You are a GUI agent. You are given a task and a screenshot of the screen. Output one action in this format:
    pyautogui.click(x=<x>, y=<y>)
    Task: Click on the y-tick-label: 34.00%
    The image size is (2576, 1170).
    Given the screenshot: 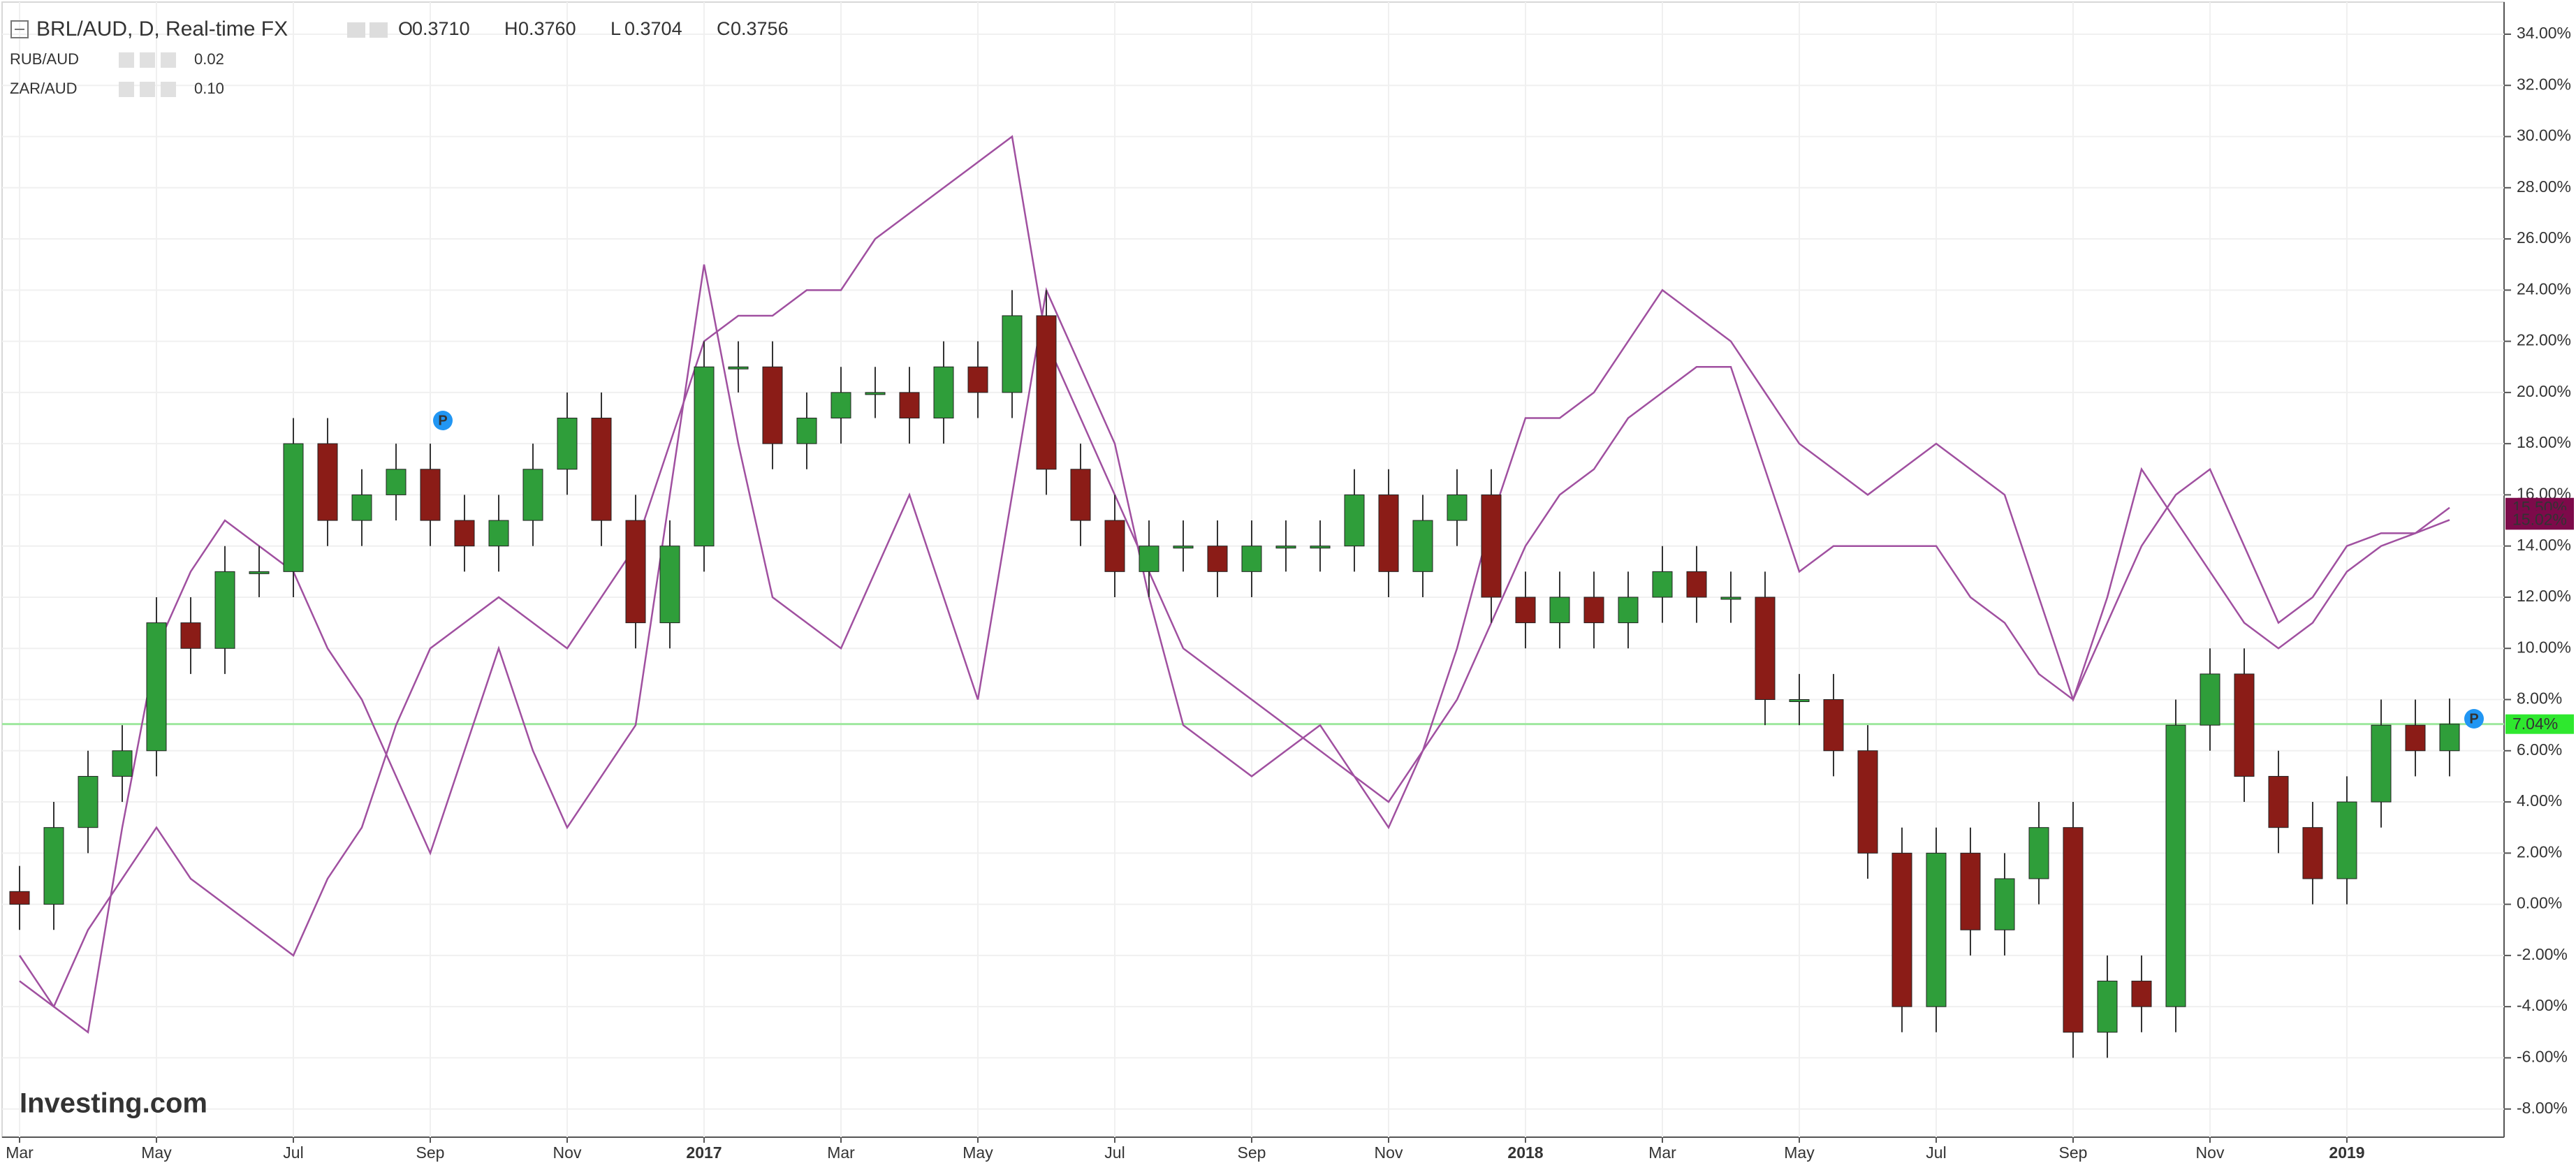 What is the action you would take?
    pyautogui.click(x=2544, y=33)
    